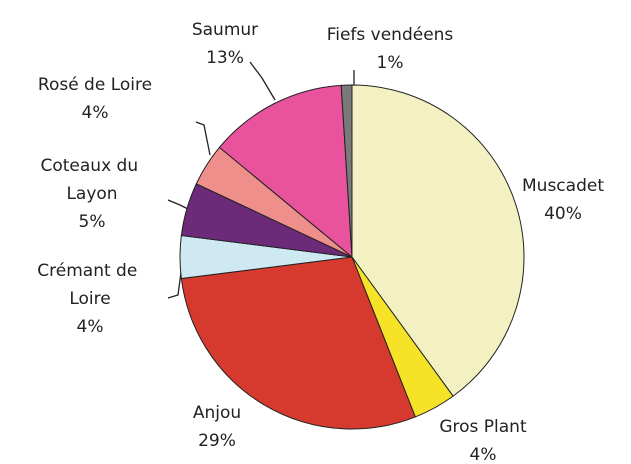 This screenshot has height=464, width=631. What do you see at coordinates (89, 271) in the screenshot?
I see `label-line: Crémant de` at bounding box center [89, 271].